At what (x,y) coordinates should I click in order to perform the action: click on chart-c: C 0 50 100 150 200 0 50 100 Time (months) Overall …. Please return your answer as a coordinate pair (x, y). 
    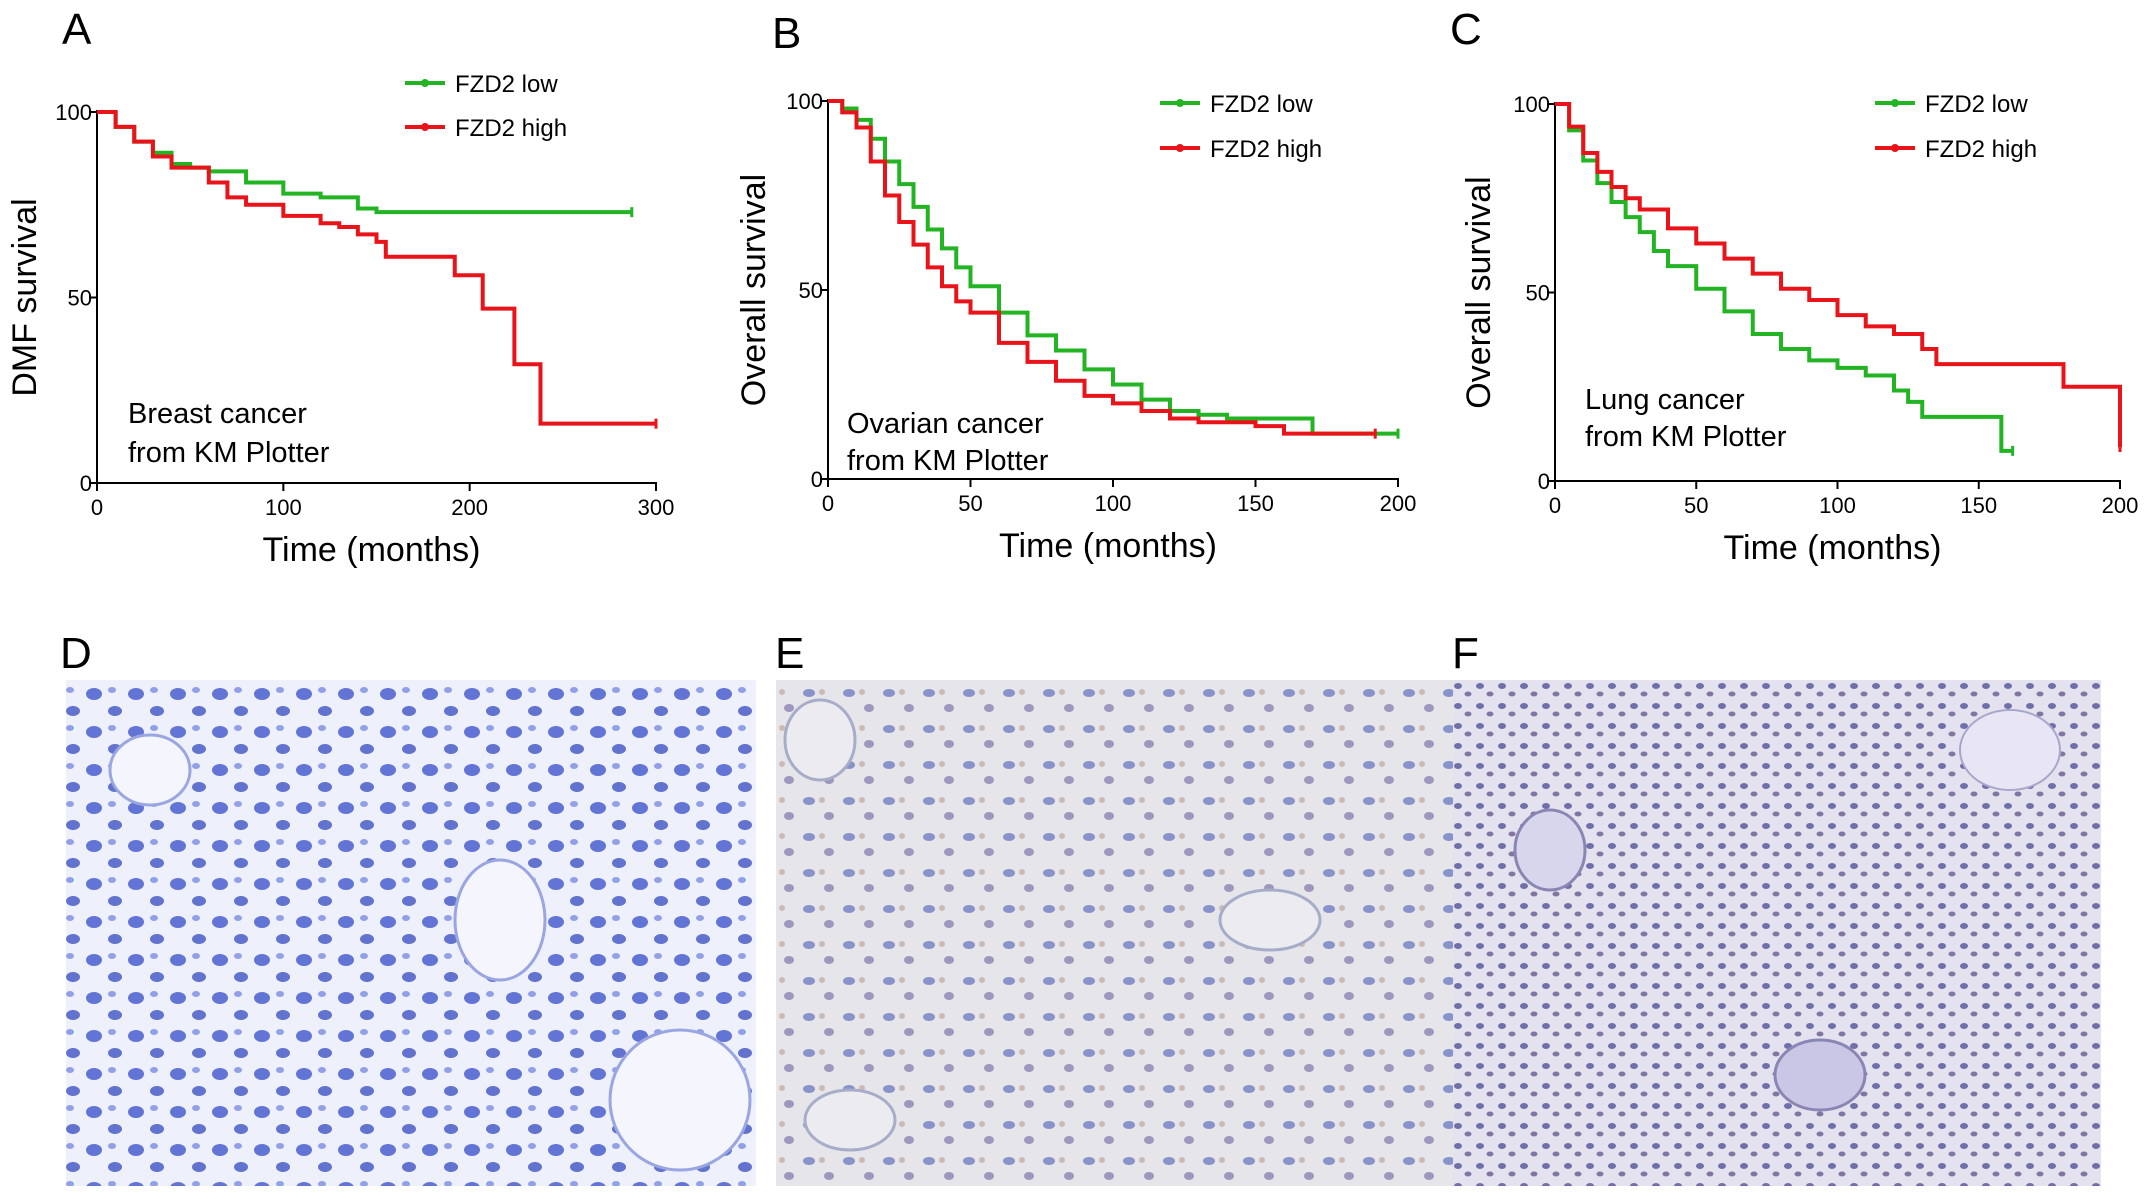
    Looking at the image, I should click on (1794, 286).